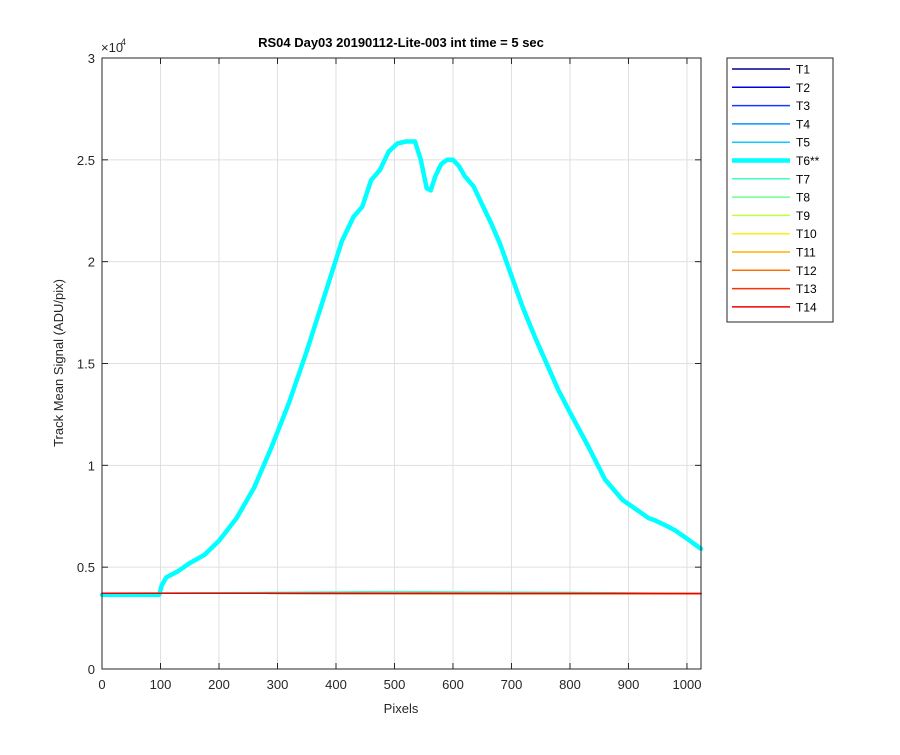  I want to click on x-tick-label: 200, so click(219, 684).